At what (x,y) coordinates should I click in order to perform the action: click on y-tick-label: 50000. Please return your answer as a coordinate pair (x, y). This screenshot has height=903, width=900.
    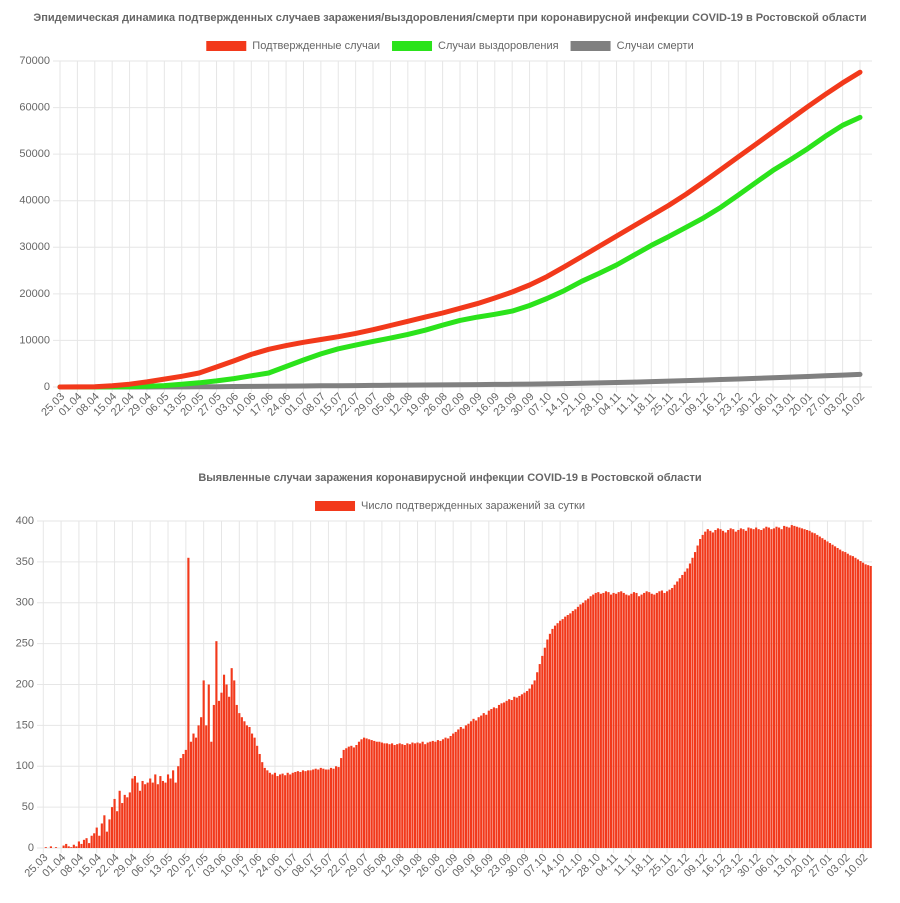
    Looking at the image, I should click on (34, 154).